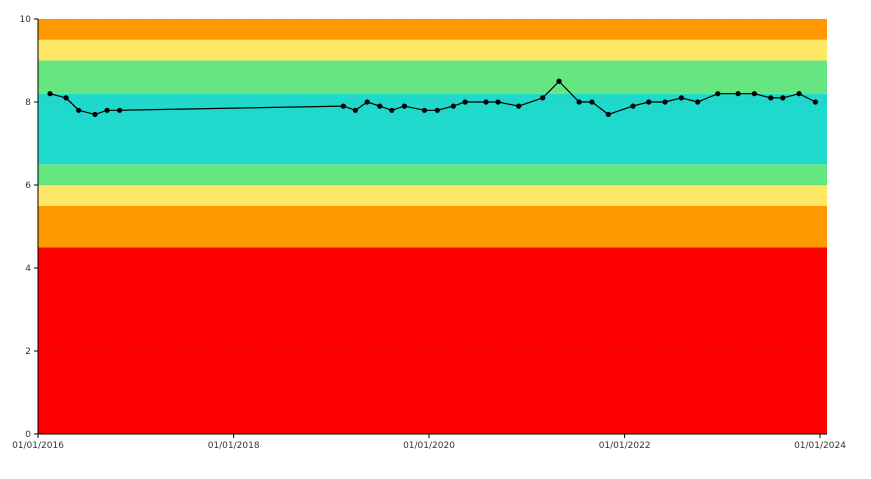 This screenshot has width=871, height=479. Describe the element at coordinates (625, 446) in the screenshot. I see `x-tick-label: 01/01/2022` at that location.